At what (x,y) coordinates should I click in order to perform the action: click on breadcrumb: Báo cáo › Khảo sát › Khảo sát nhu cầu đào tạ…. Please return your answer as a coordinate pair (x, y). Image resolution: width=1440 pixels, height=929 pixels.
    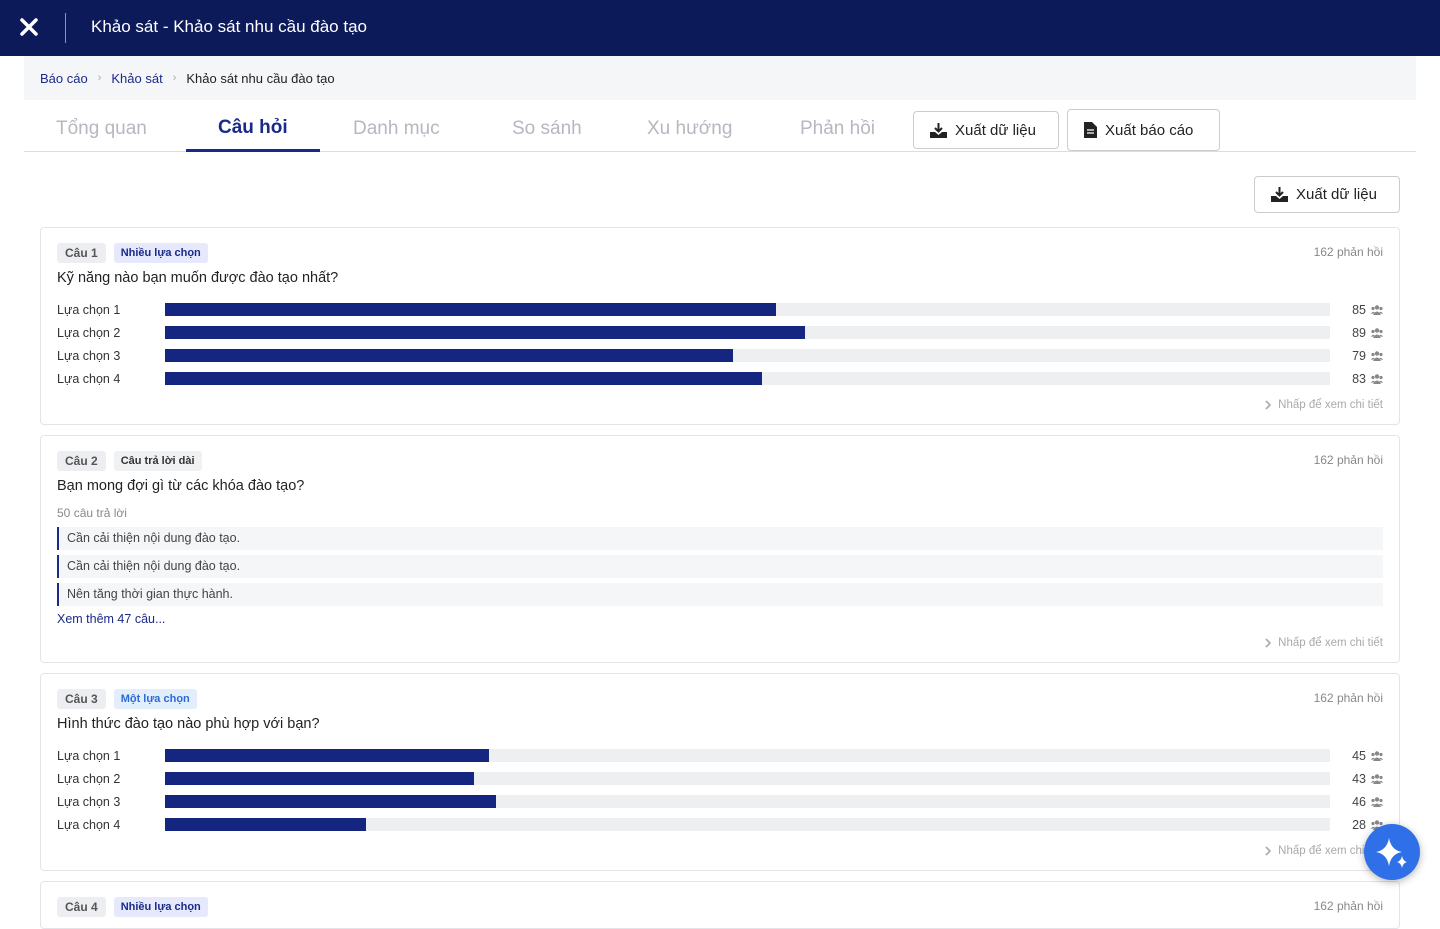
    Looking at the image, I should click on (720, 78).